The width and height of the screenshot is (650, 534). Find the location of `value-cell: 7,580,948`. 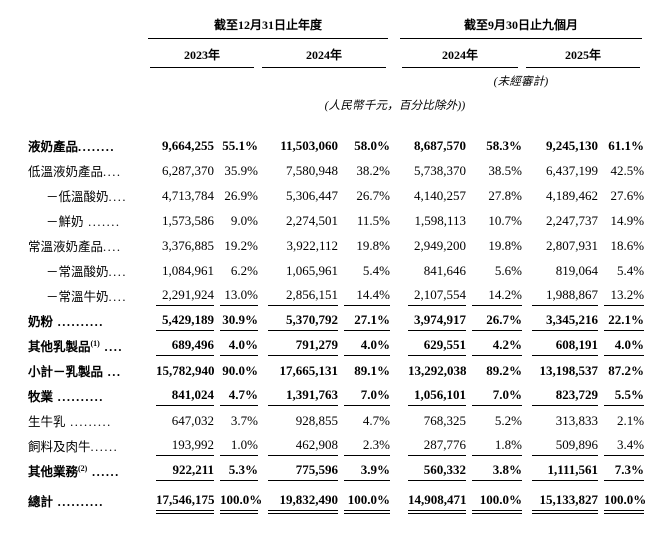

value-cell: 7,580,948 is located at coordinates (298, 168).